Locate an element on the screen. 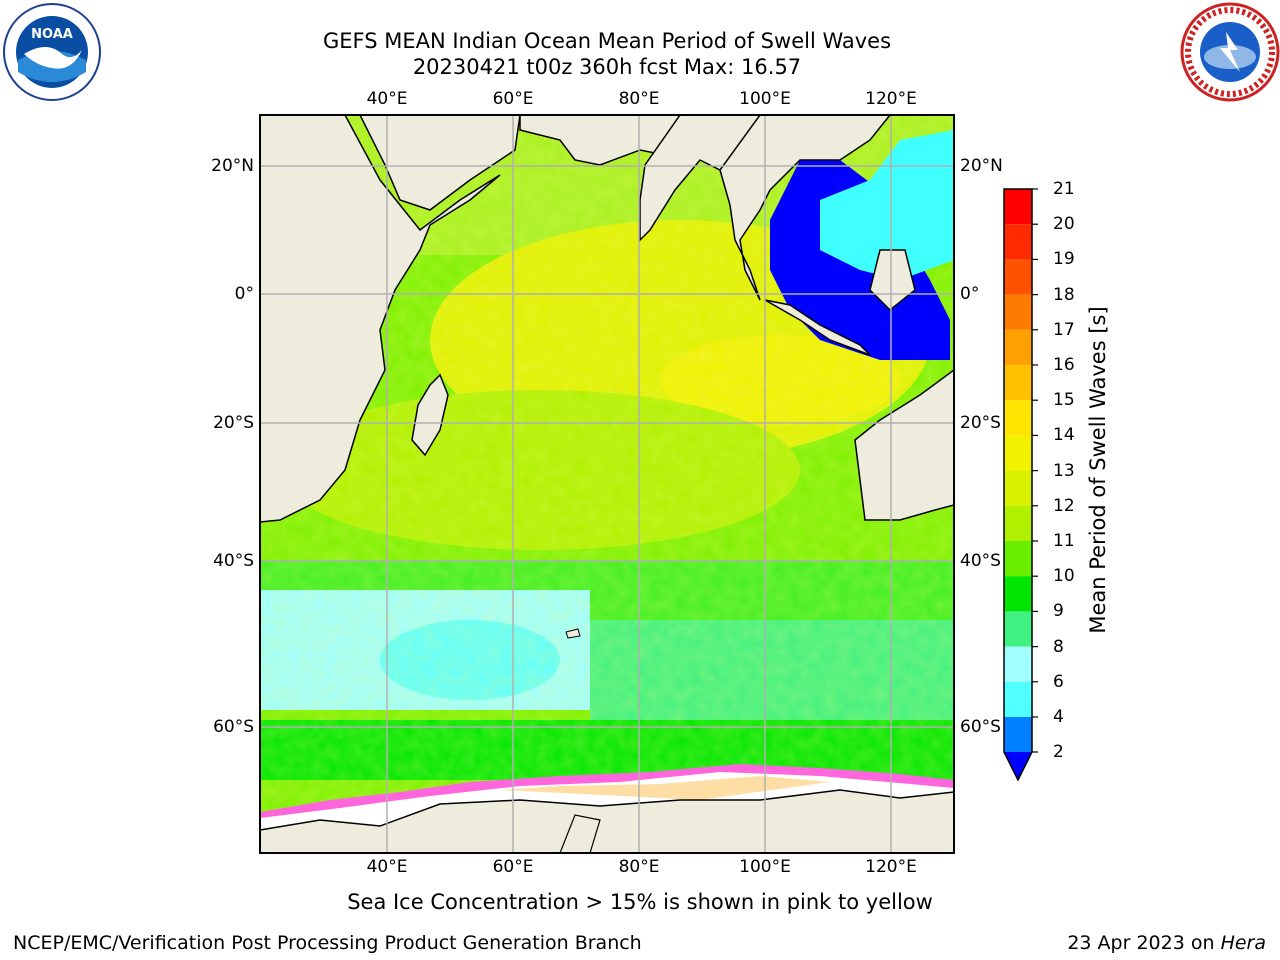  lat-tick-right-20s: 20°S is located at coordinates (980, 423).